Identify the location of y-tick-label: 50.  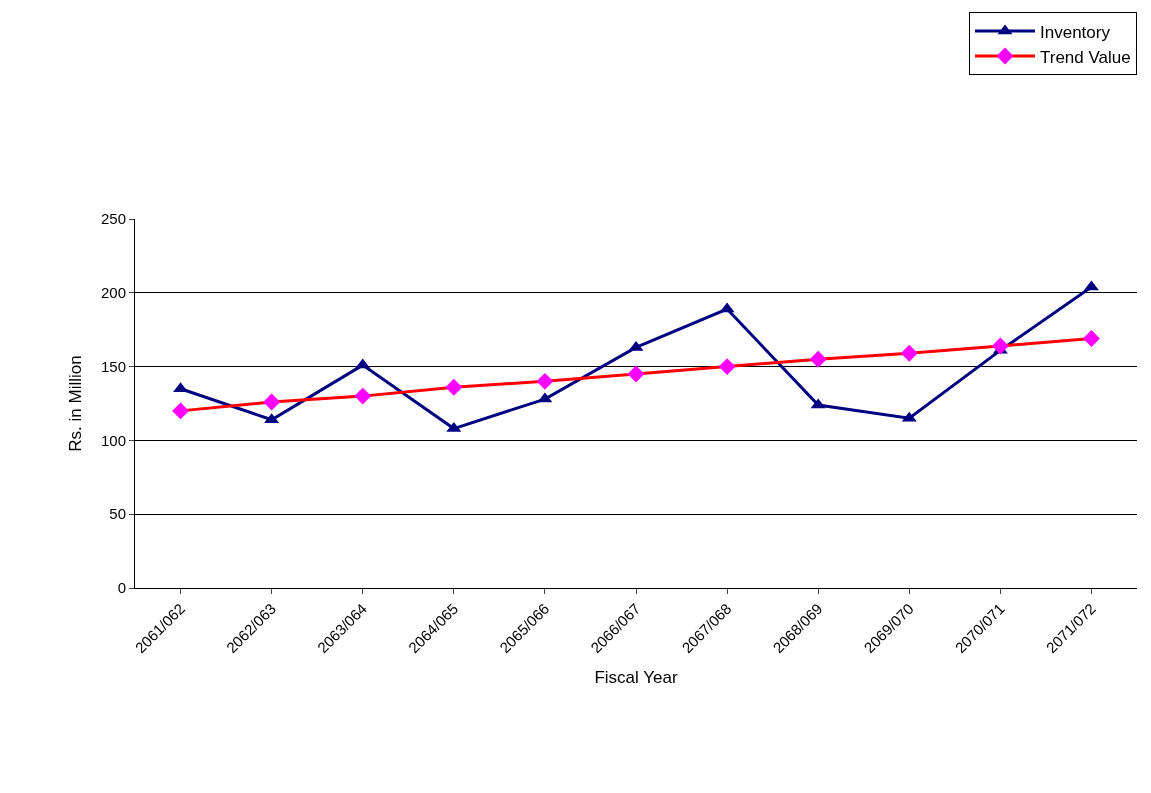
(117, 514).